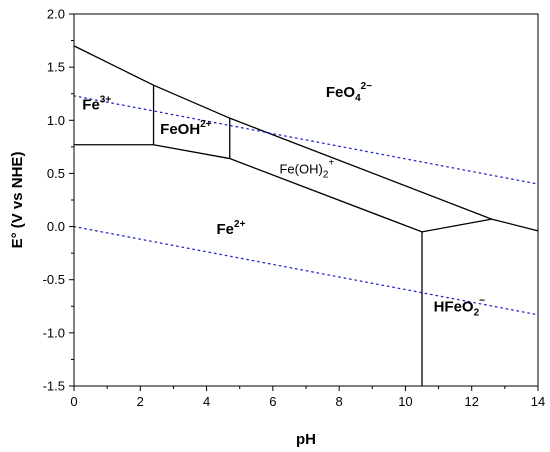  What do you see at coordinates (56, 14) in the screenshot?
I see `y-tick-label: 2.0` at bounding box center [56, 14].